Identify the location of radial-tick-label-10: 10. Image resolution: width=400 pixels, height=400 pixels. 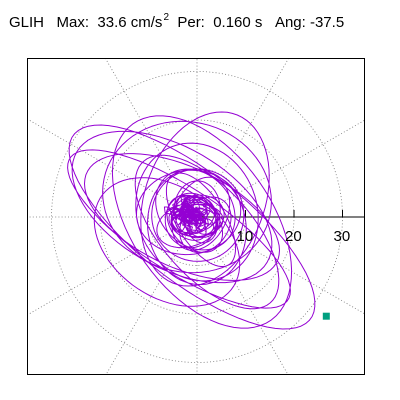
(245, 236).